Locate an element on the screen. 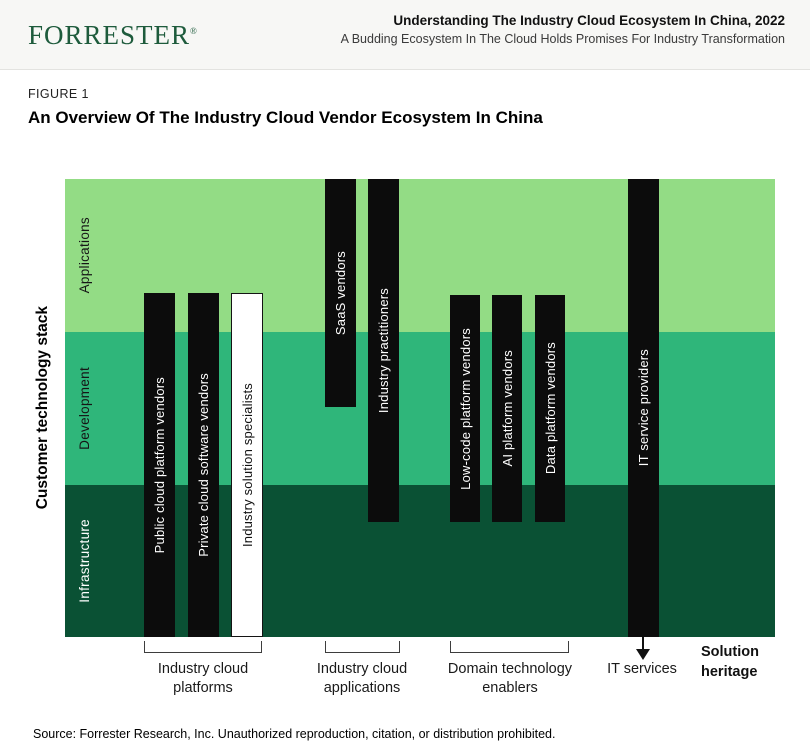 The image size is (810, 746). vendor-bar-low-code-platform-vendors: Low-code platform vendors is located at coordinates (465, 408).